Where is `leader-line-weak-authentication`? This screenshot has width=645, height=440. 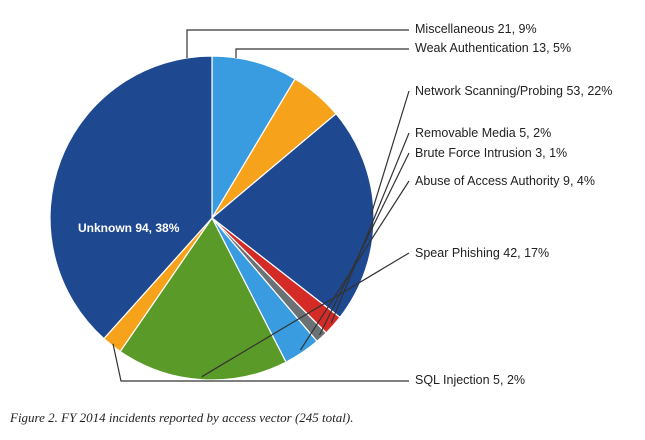
leader-line-weak-authentication is located at coordinates (322, 53).